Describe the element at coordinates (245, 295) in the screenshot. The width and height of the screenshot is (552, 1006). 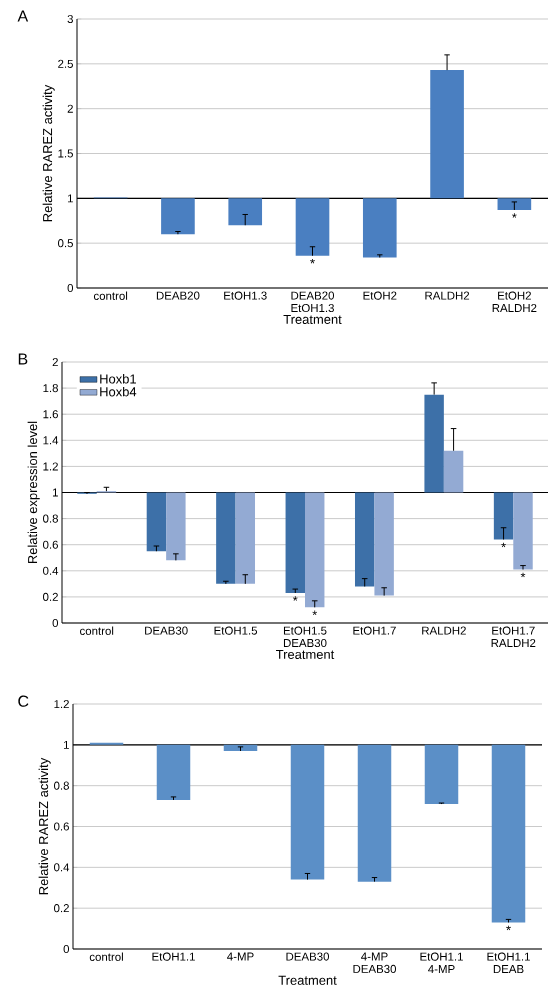
I see `x-tick-label: EtOH1.3` at that location.